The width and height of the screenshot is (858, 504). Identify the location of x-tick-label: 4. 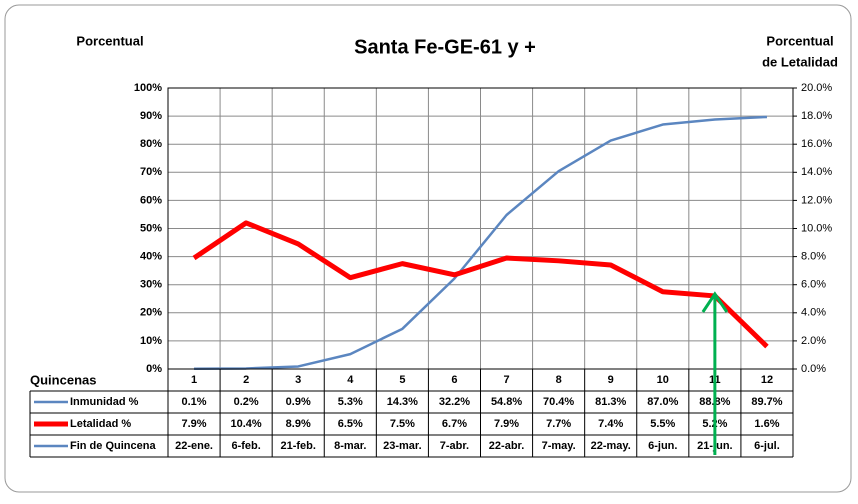
(350, 380).